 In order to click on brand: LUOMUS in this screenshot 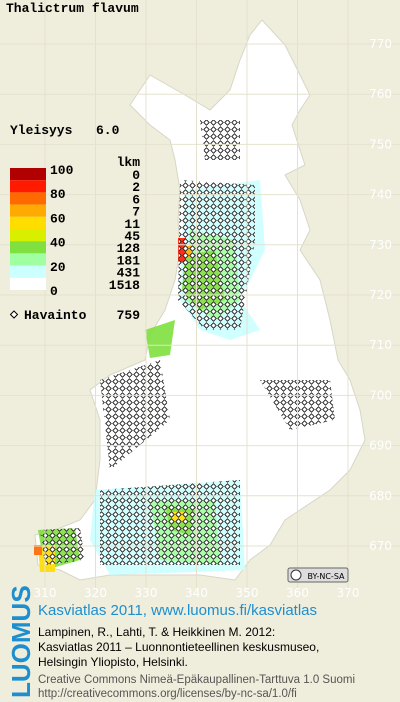, I will do `click(21, 641)`.